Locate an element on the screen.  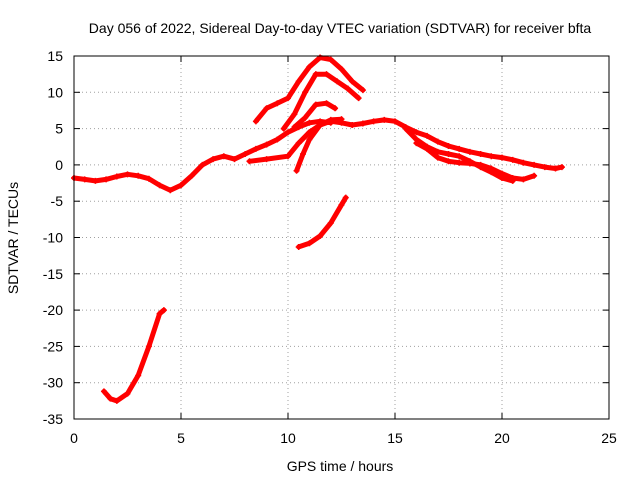
y-tick-label: 5 is located at coordinates (59, 129).